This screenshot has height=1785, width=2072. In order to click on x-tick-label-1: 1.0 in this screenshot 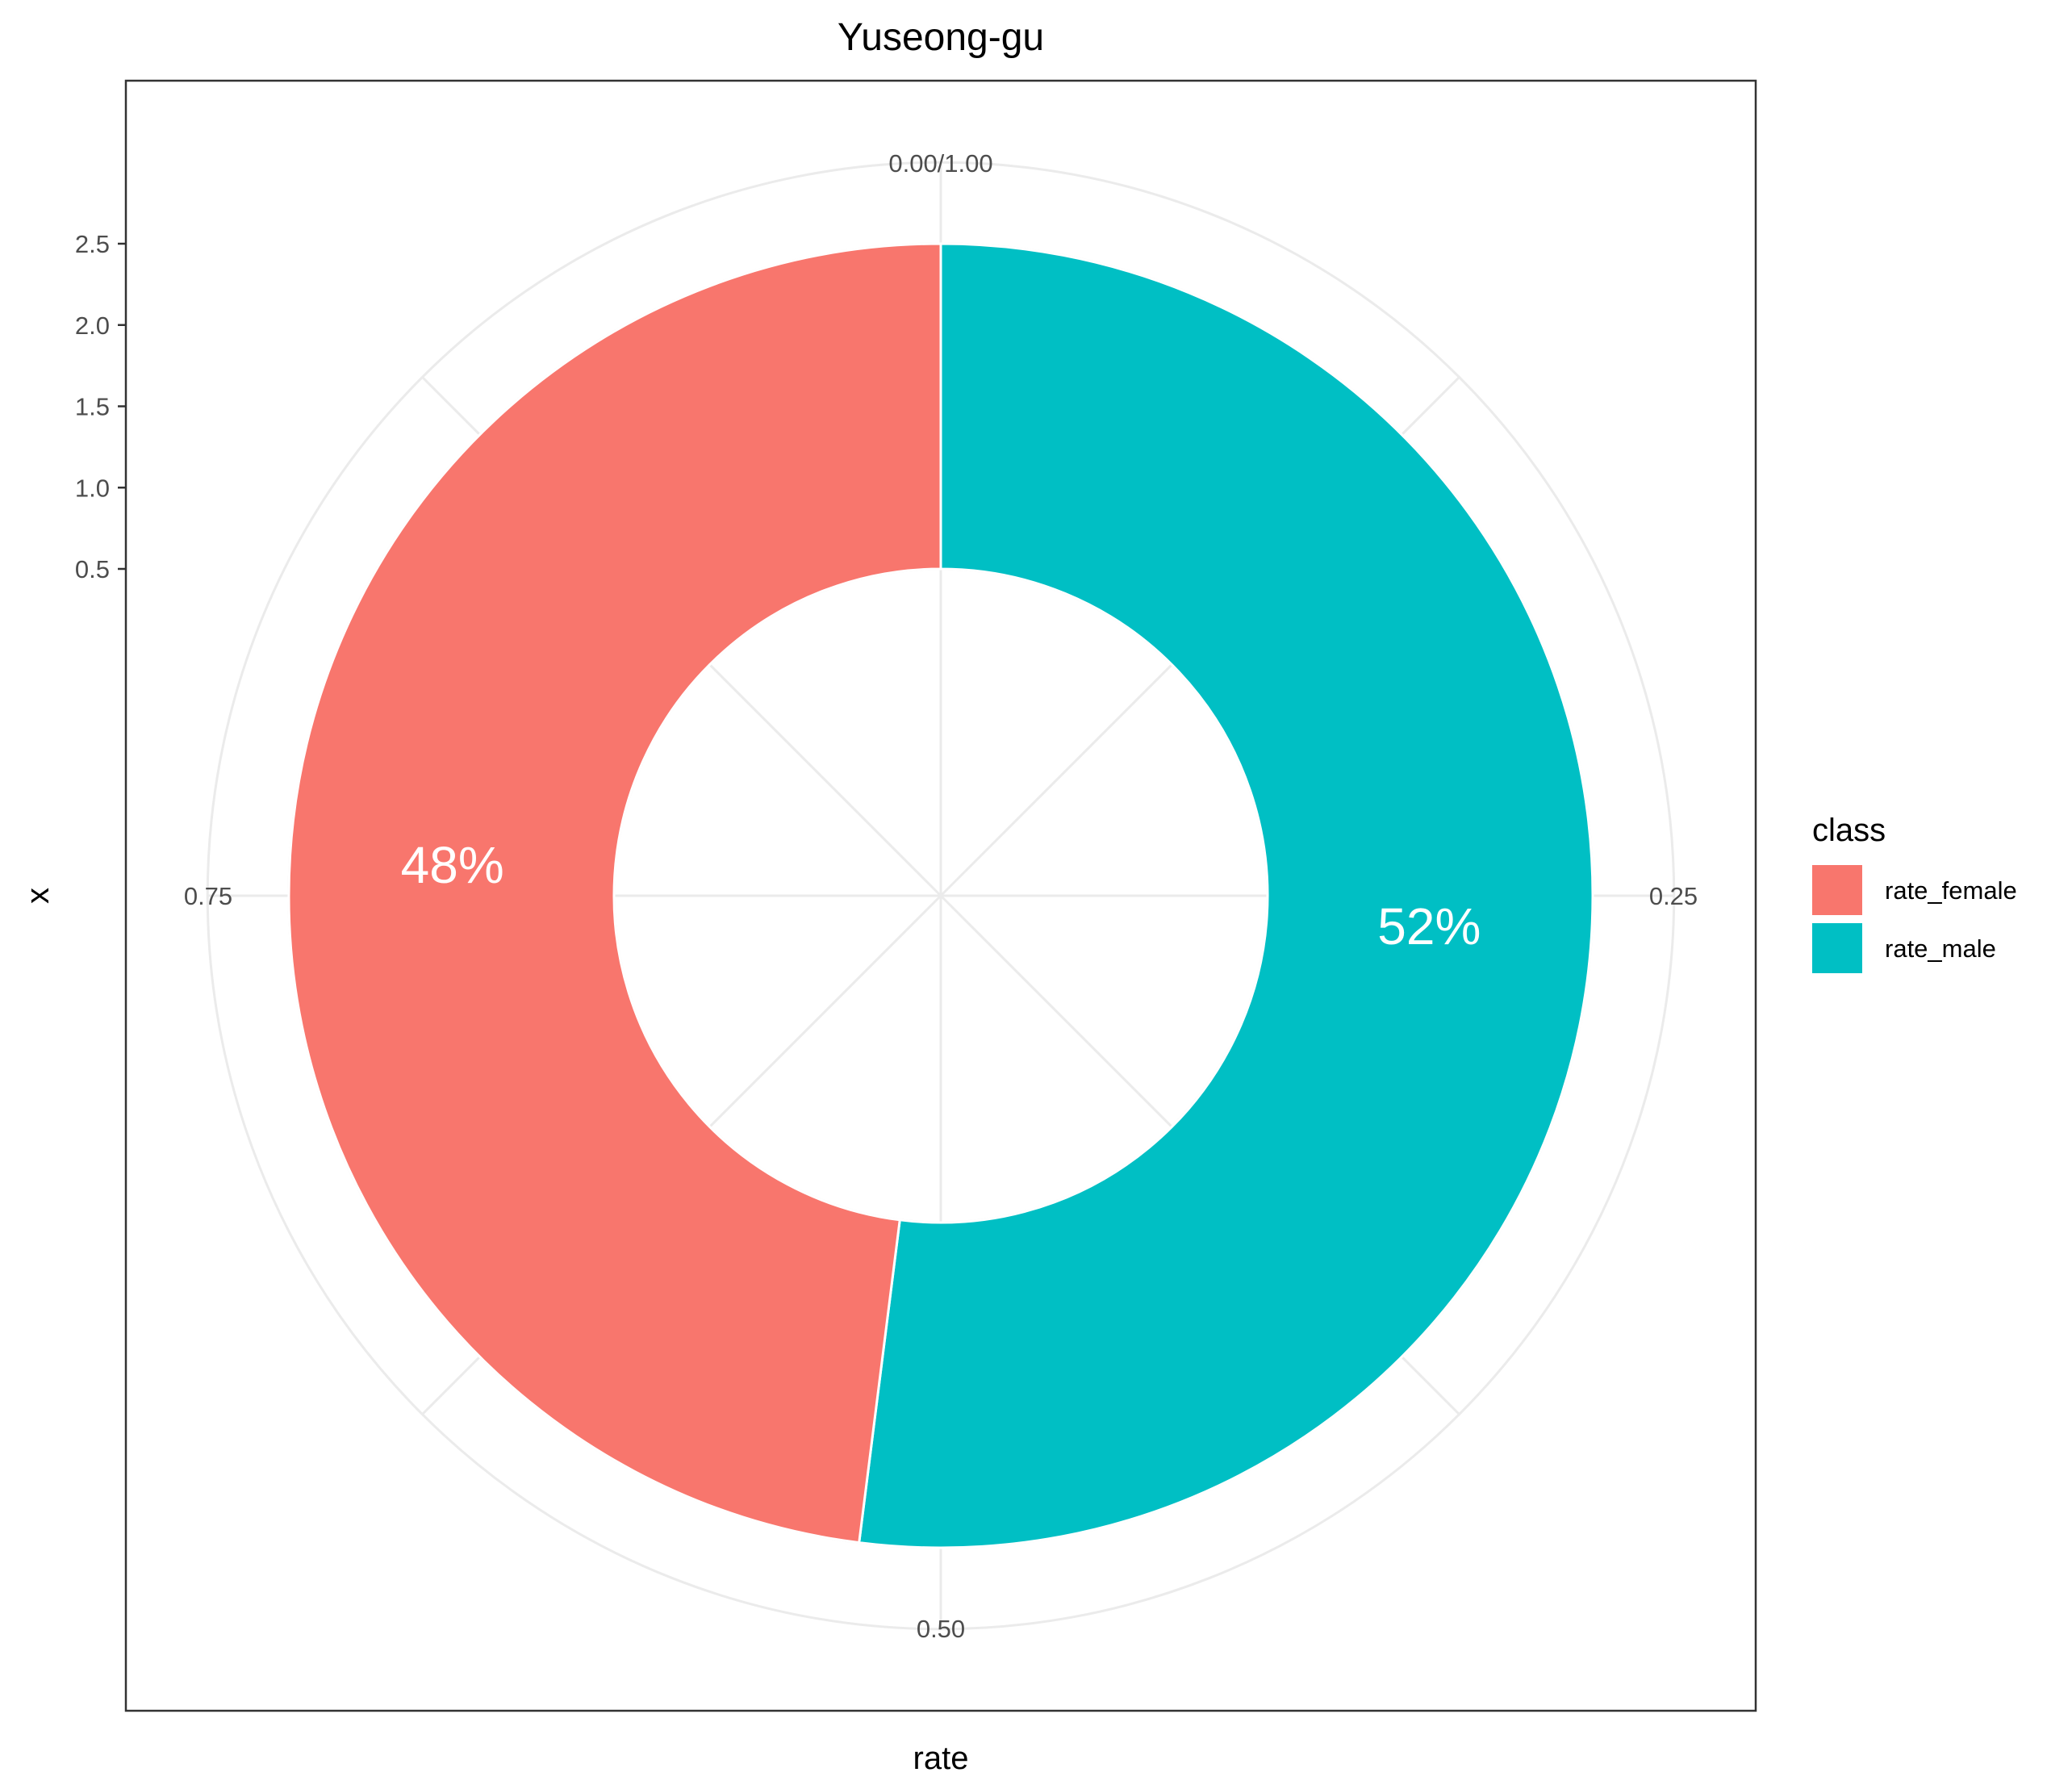, I will do `click(92, 488)`.